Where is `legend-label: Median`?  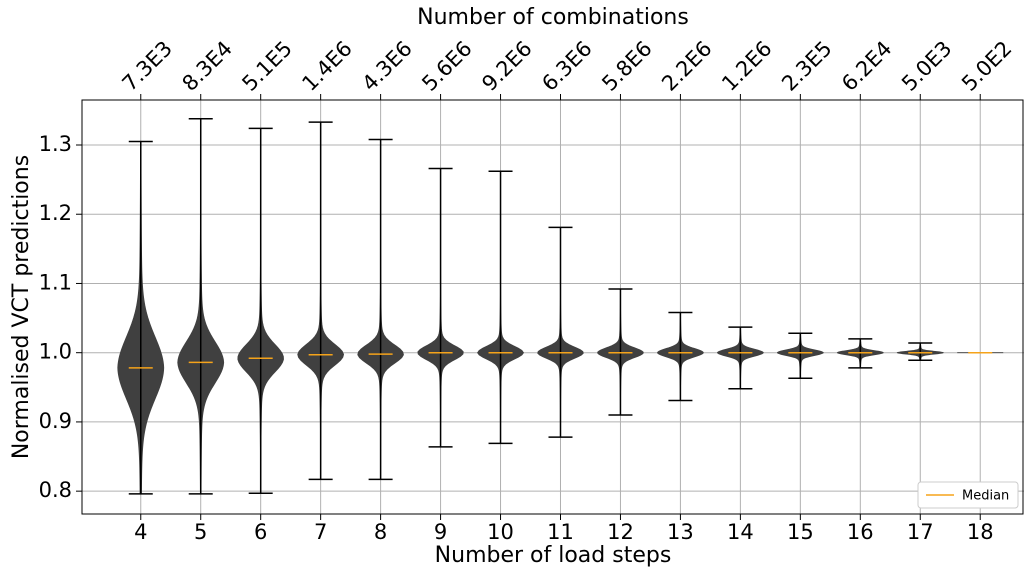
legend-label: Median is located at coordinates (985, 496).